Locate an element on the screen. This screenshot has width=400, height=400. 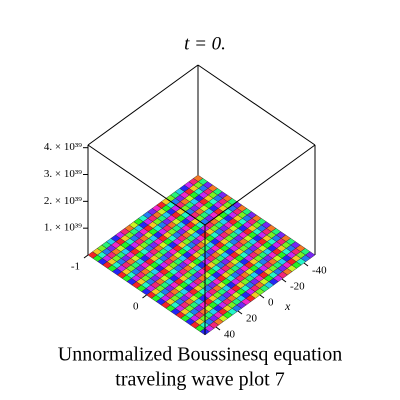
y-tick-label: 0 is located at coordinates (136, 307).